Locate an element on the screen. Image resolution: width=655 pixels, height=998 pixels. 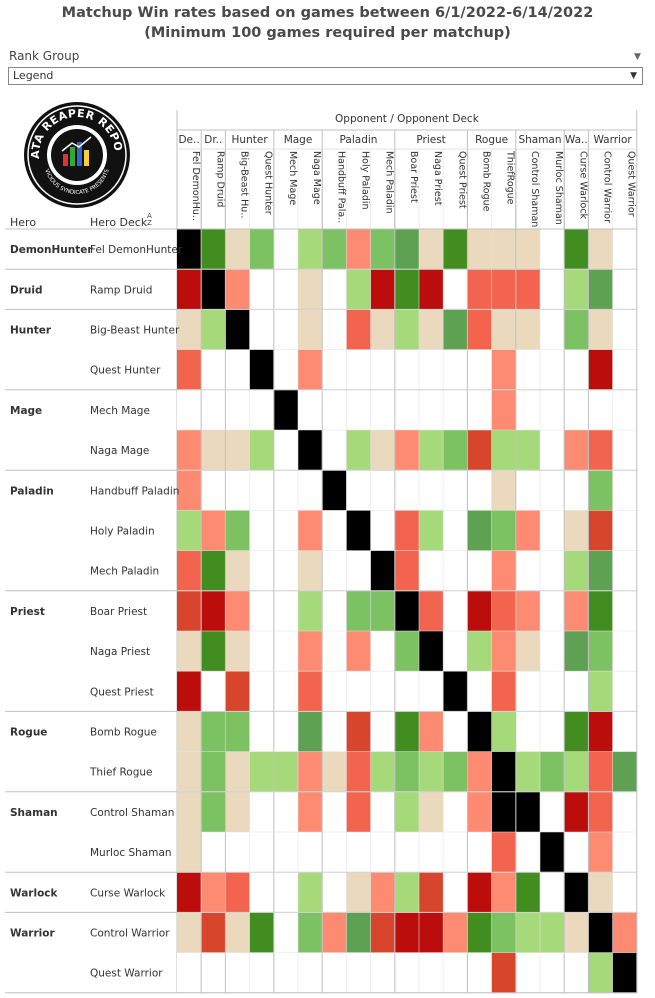
hero-column-header: Hero is located at coordinates (23, 222).